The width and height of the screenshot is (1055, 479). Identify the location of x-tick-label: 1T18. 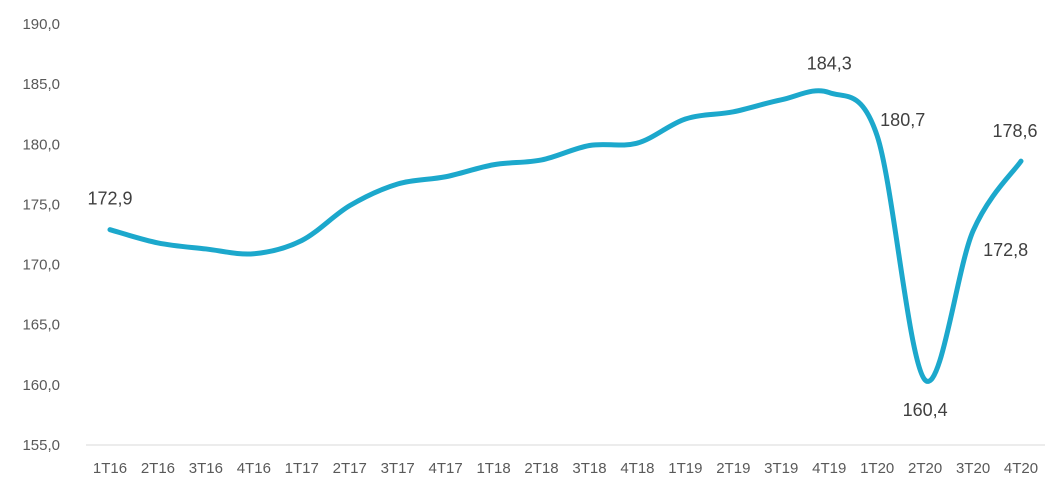
(493, 468).